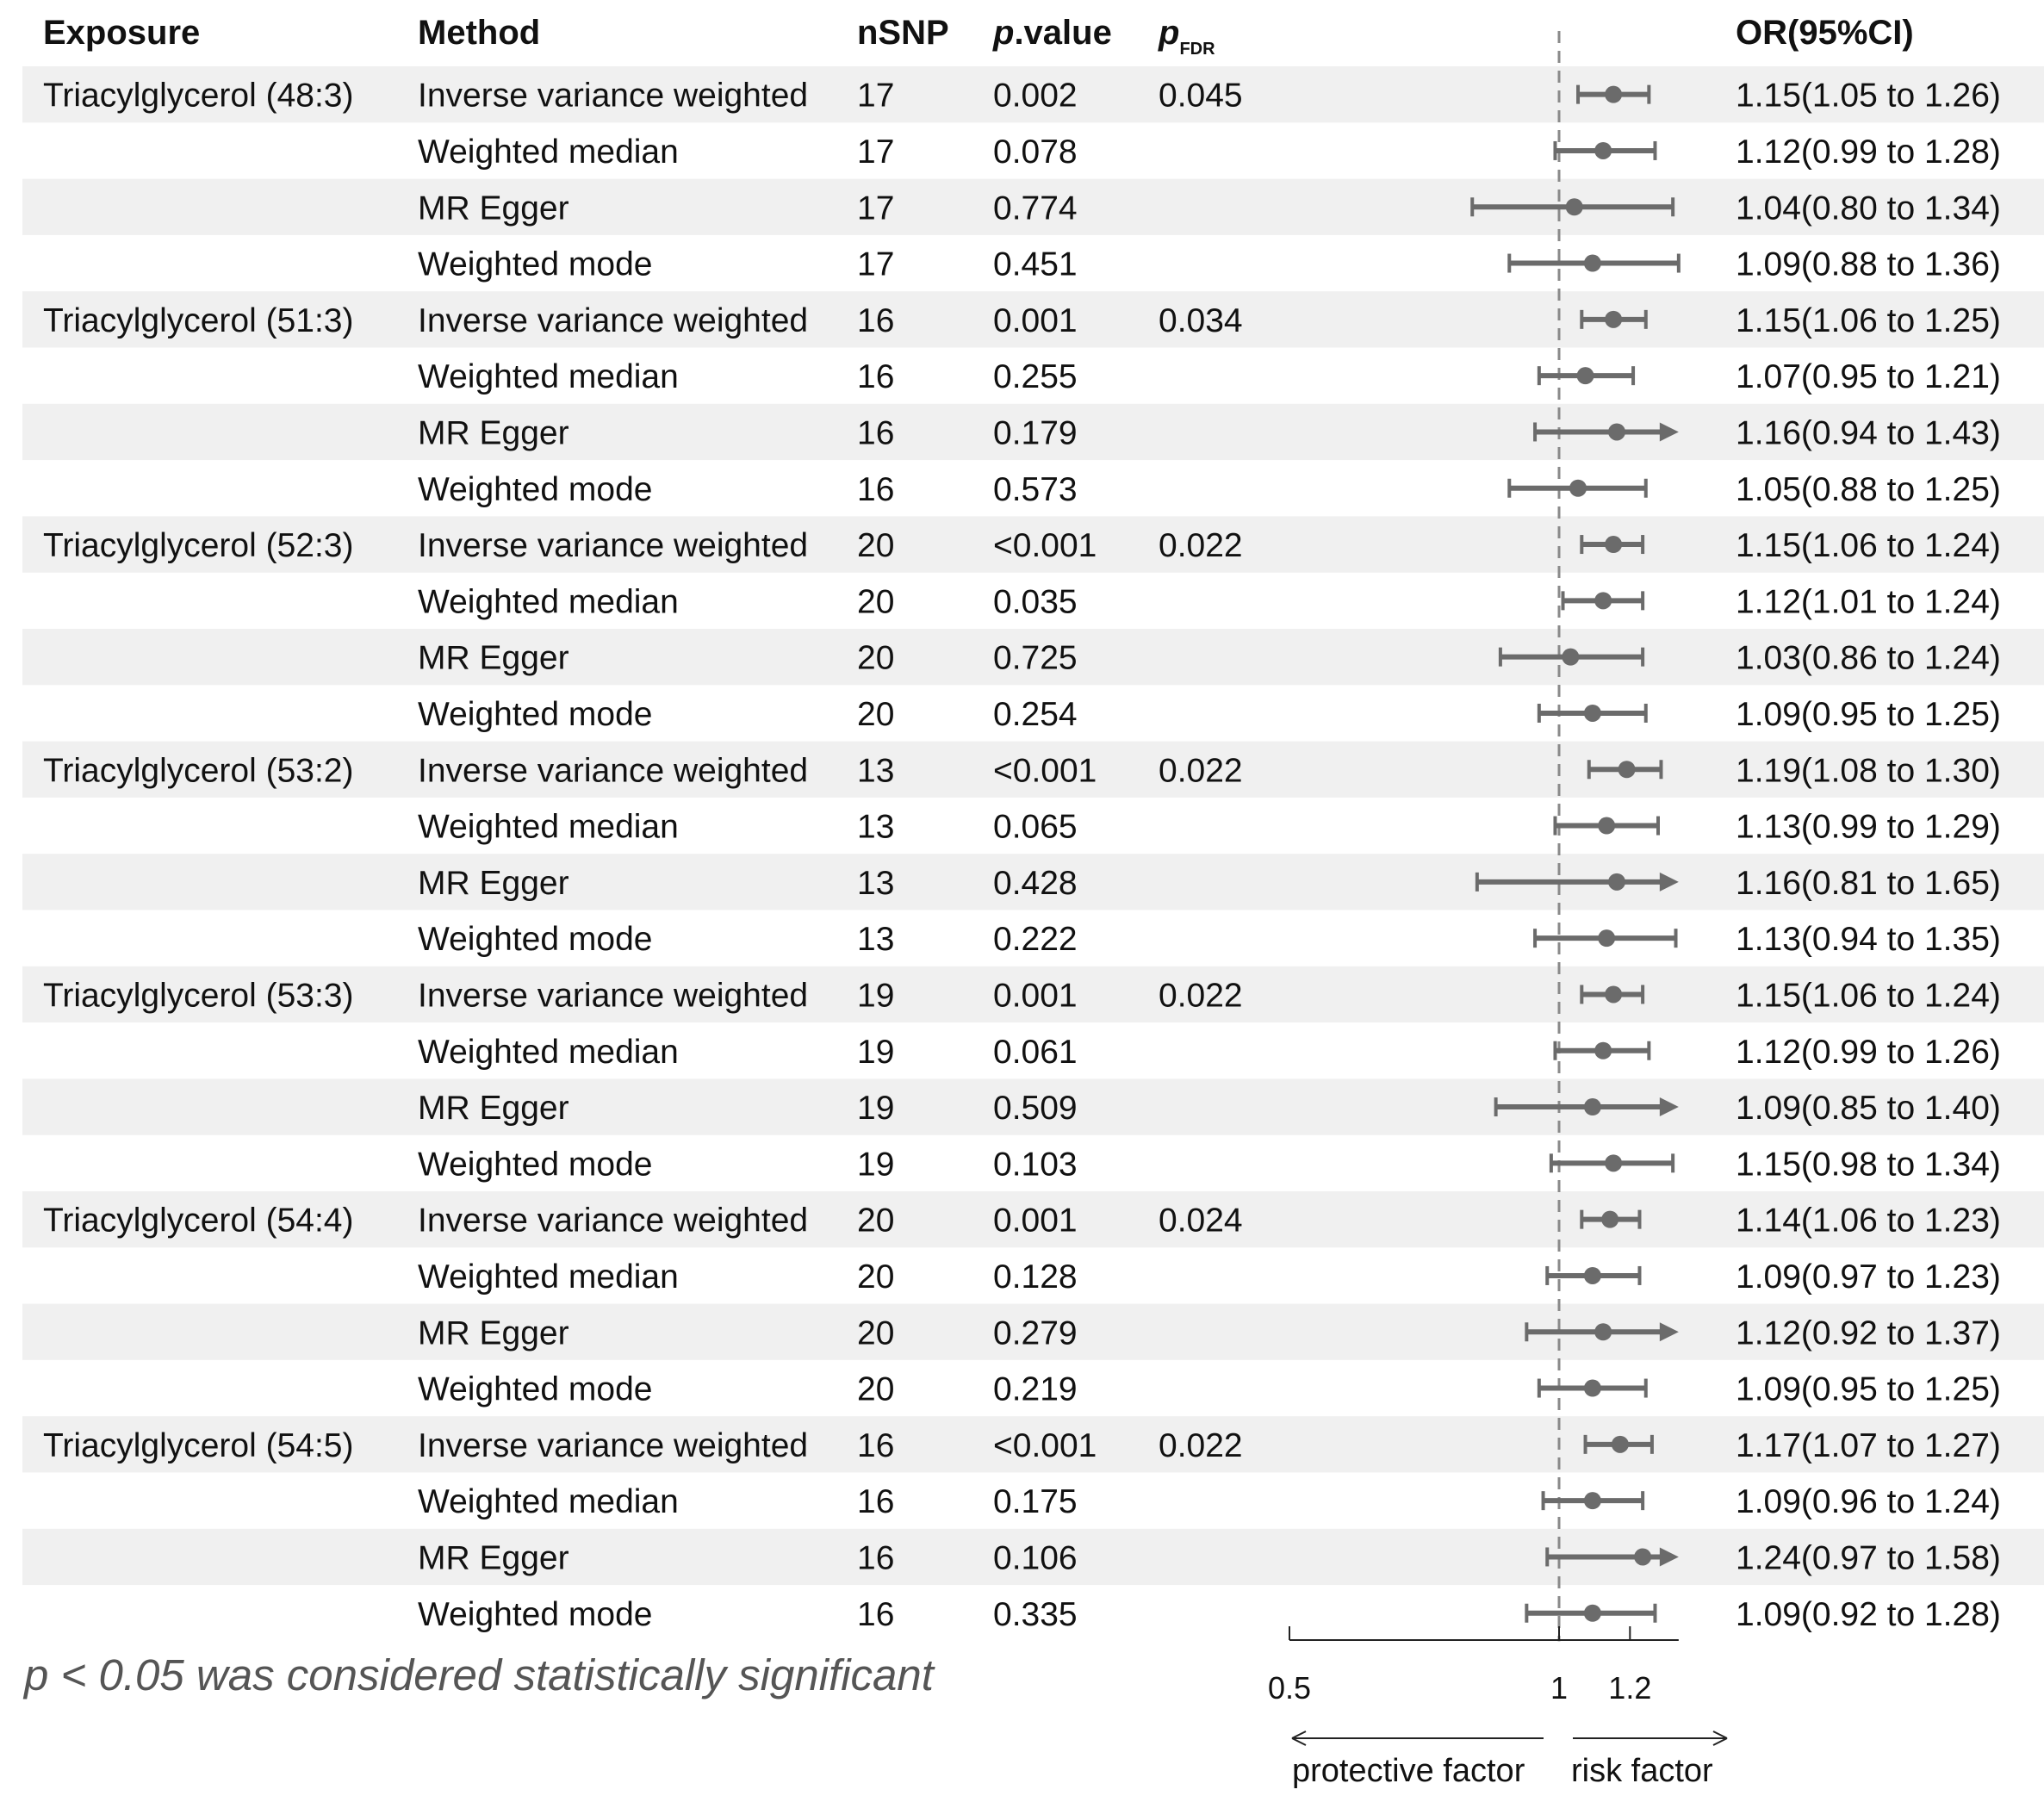  What do you see at coordinates (1035, 1389) in the screenshot?
I see `pvalue: 0.219` at bounding box center [1035, 1389].